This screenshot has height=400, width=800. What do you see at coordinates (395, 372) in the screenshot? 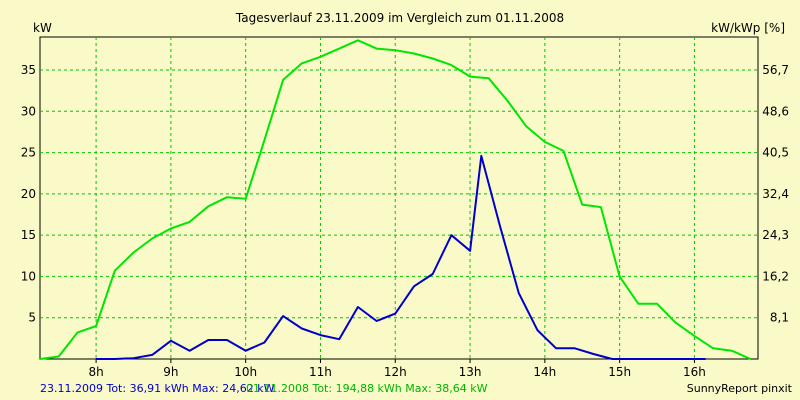
I see `x-tick-label: 12h` at bounding box center [395, 372].